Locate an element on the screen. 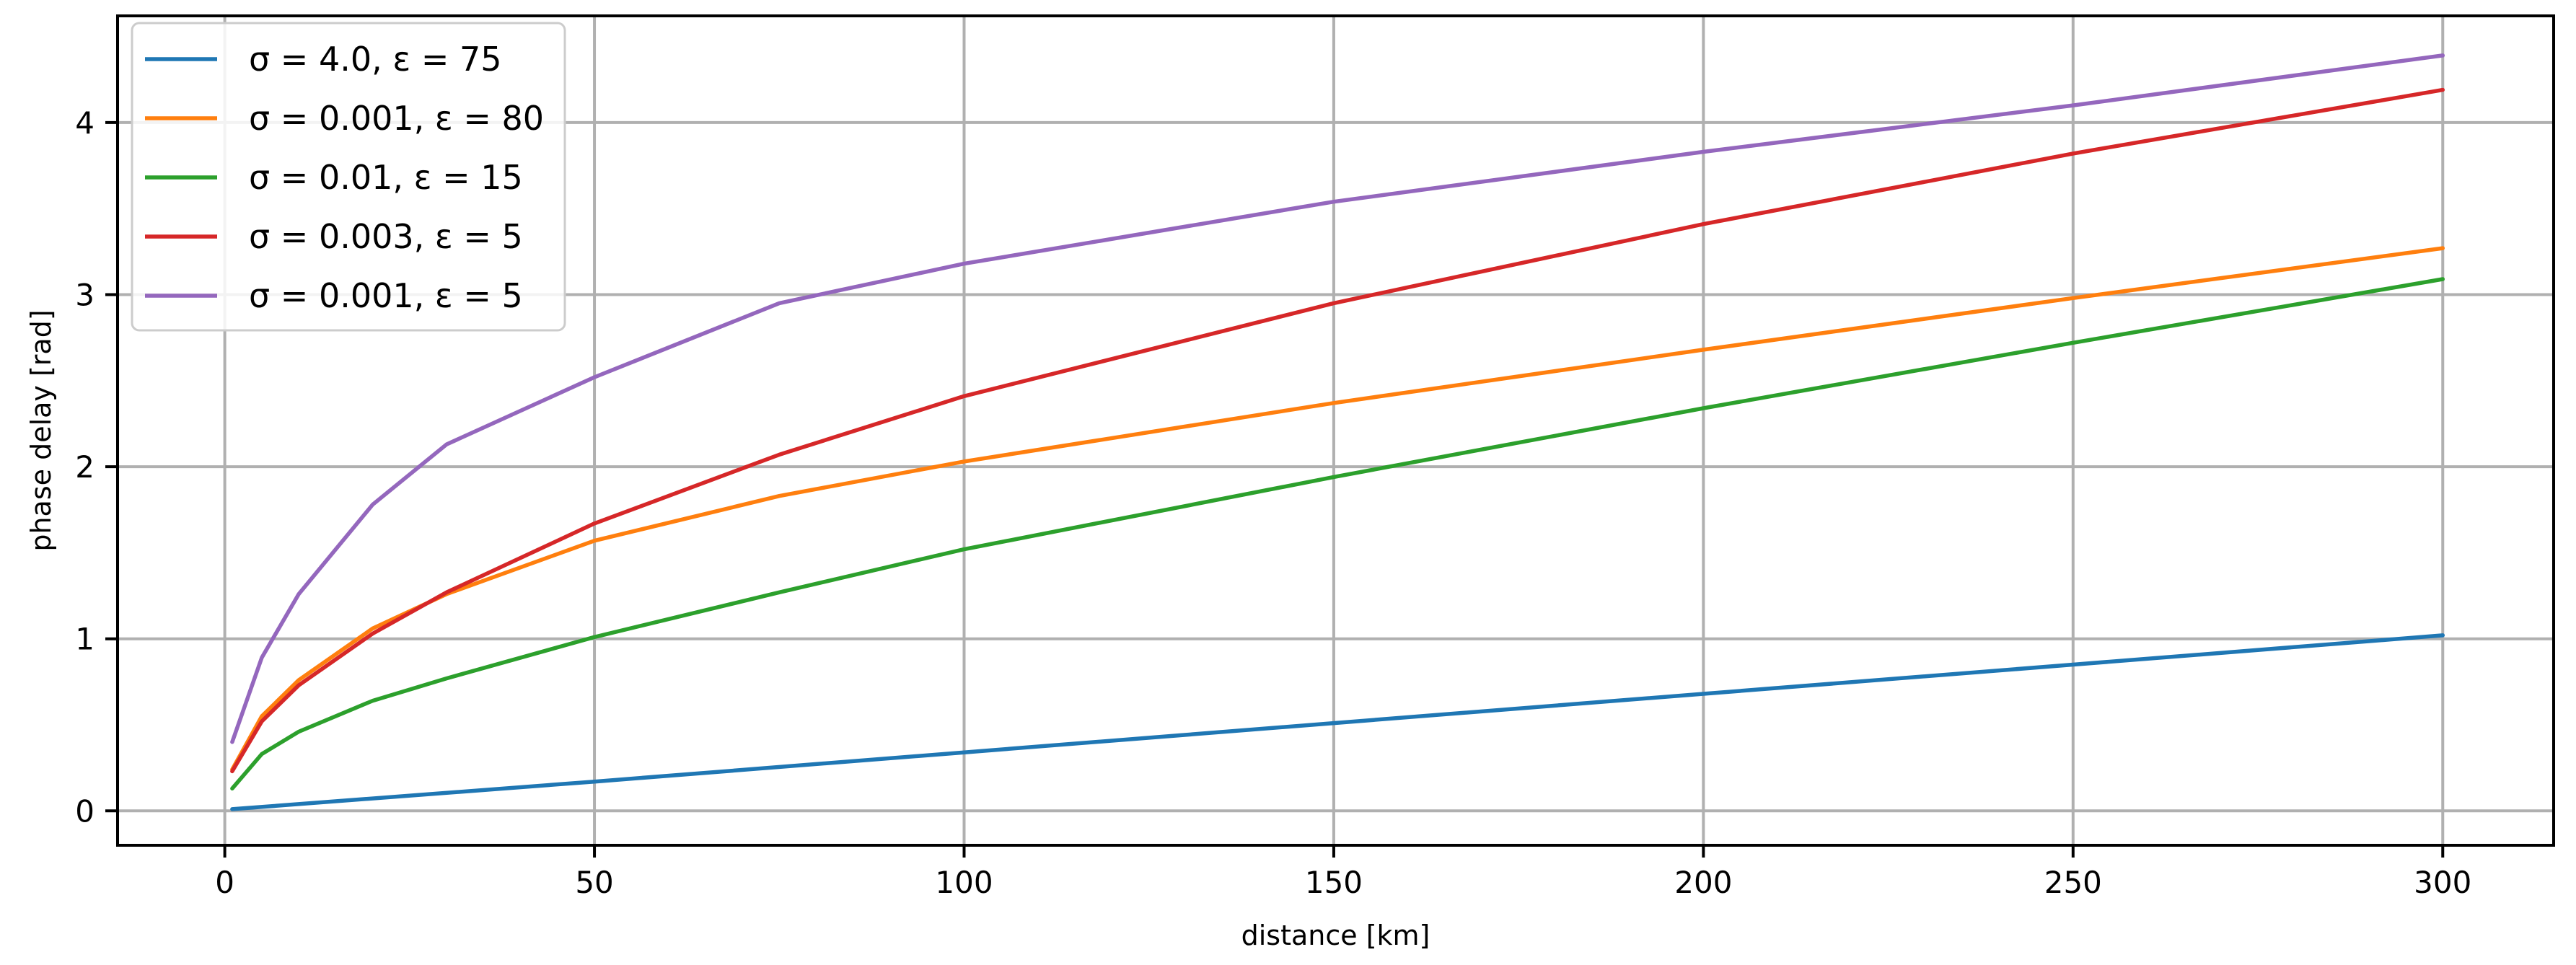 Image resolution: width=2576 pixels, height=965 pixels. legend-label-1: σ = 4.0, ε = 75 is located at coordinates (375, 59).